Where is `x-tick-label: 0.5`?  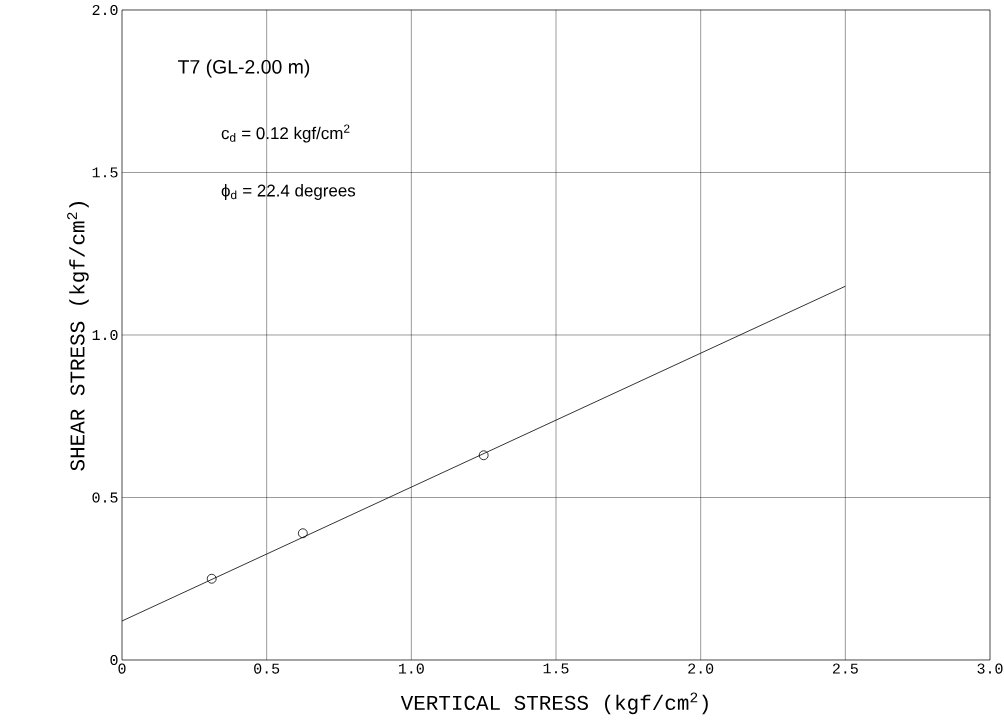 x-tick-label: 0.5 is located at coordinates (267, 668).